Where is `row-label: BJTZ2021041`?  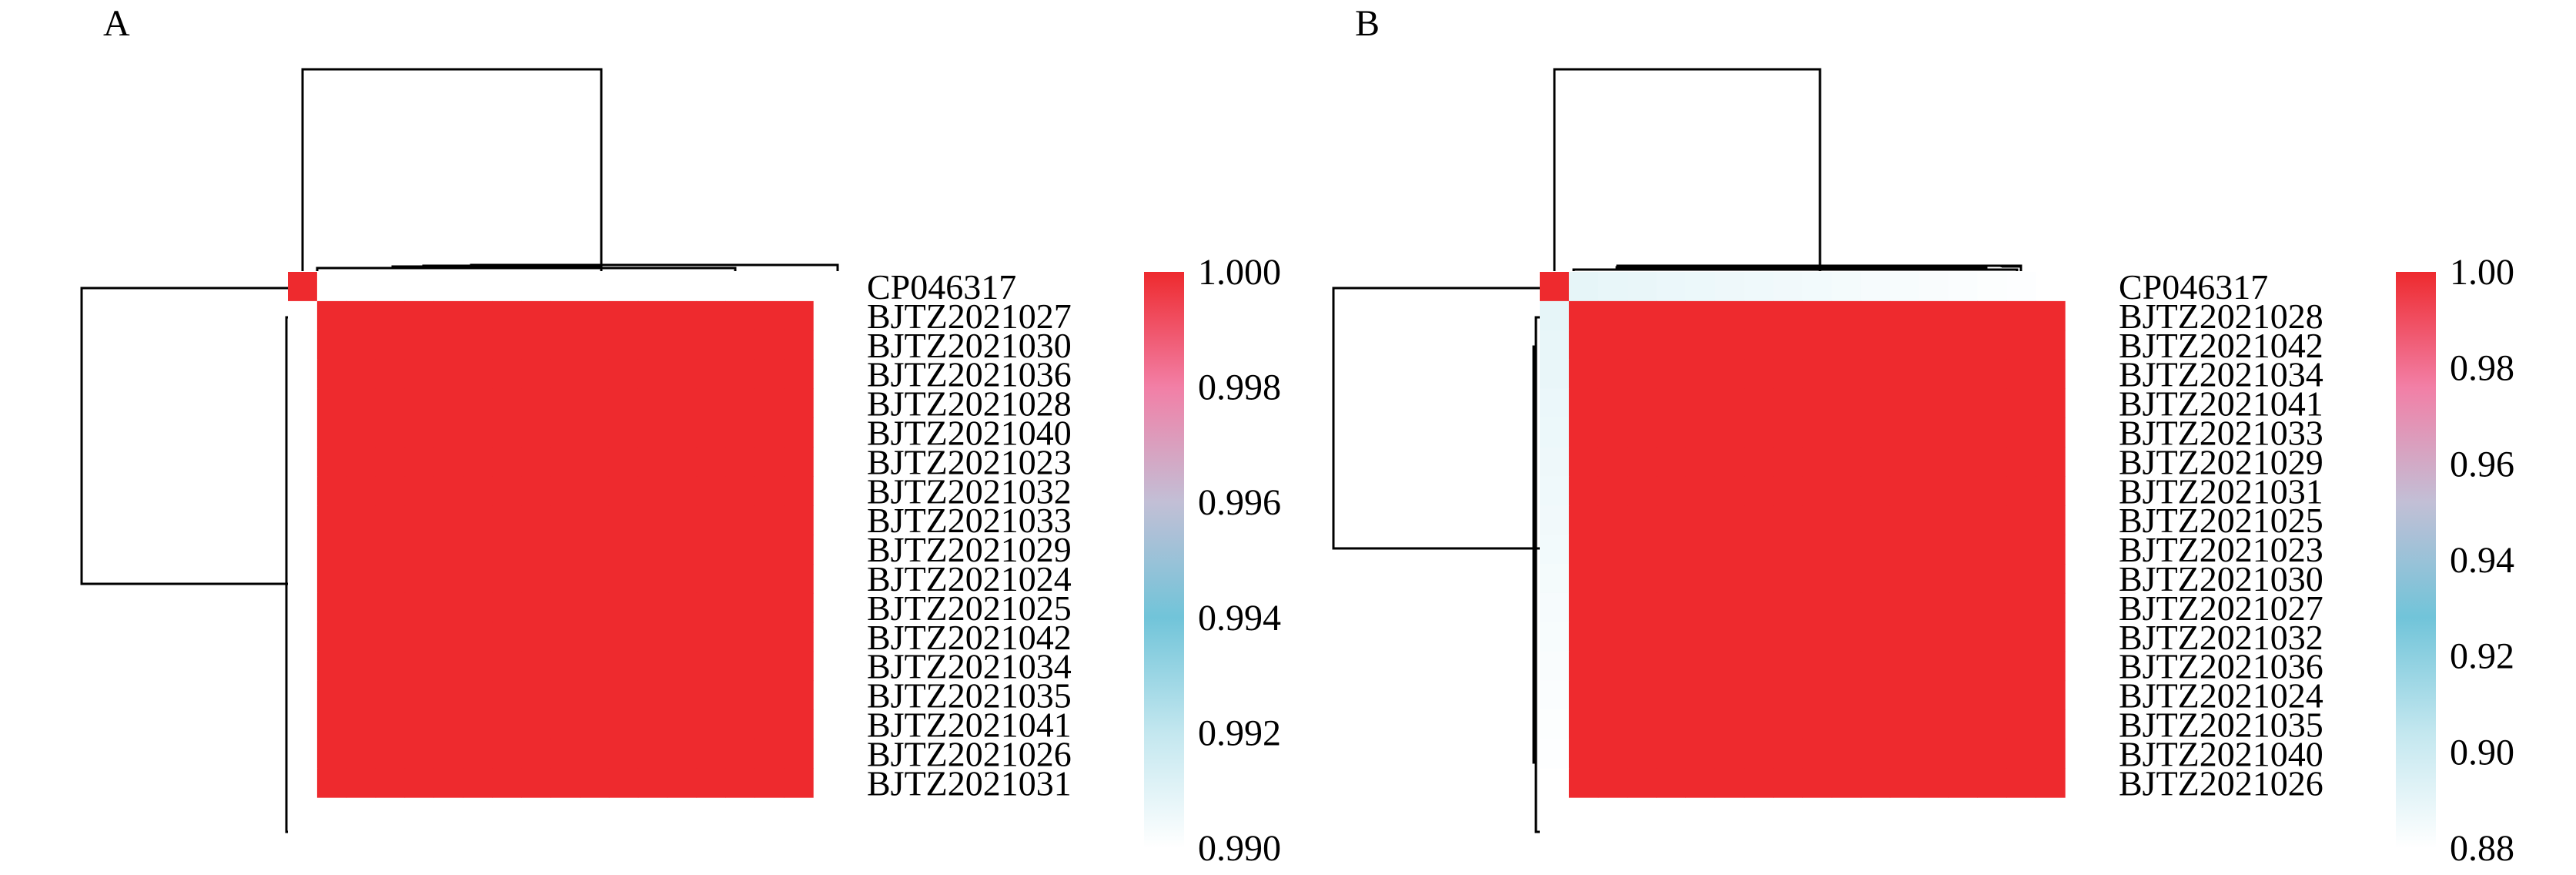 row-label: BJTZ2021041 is located at coordinates (2221, 404).